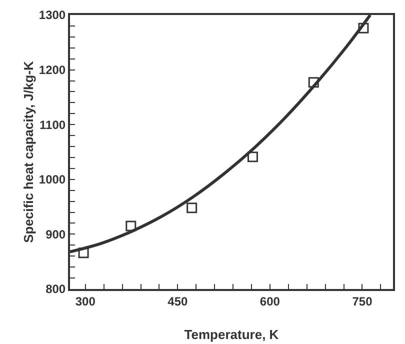 The image size is (405, 344). Describe the element at coordinates (52, 70) in the screenshot. I see `y-tick-label: 1200` at that location.